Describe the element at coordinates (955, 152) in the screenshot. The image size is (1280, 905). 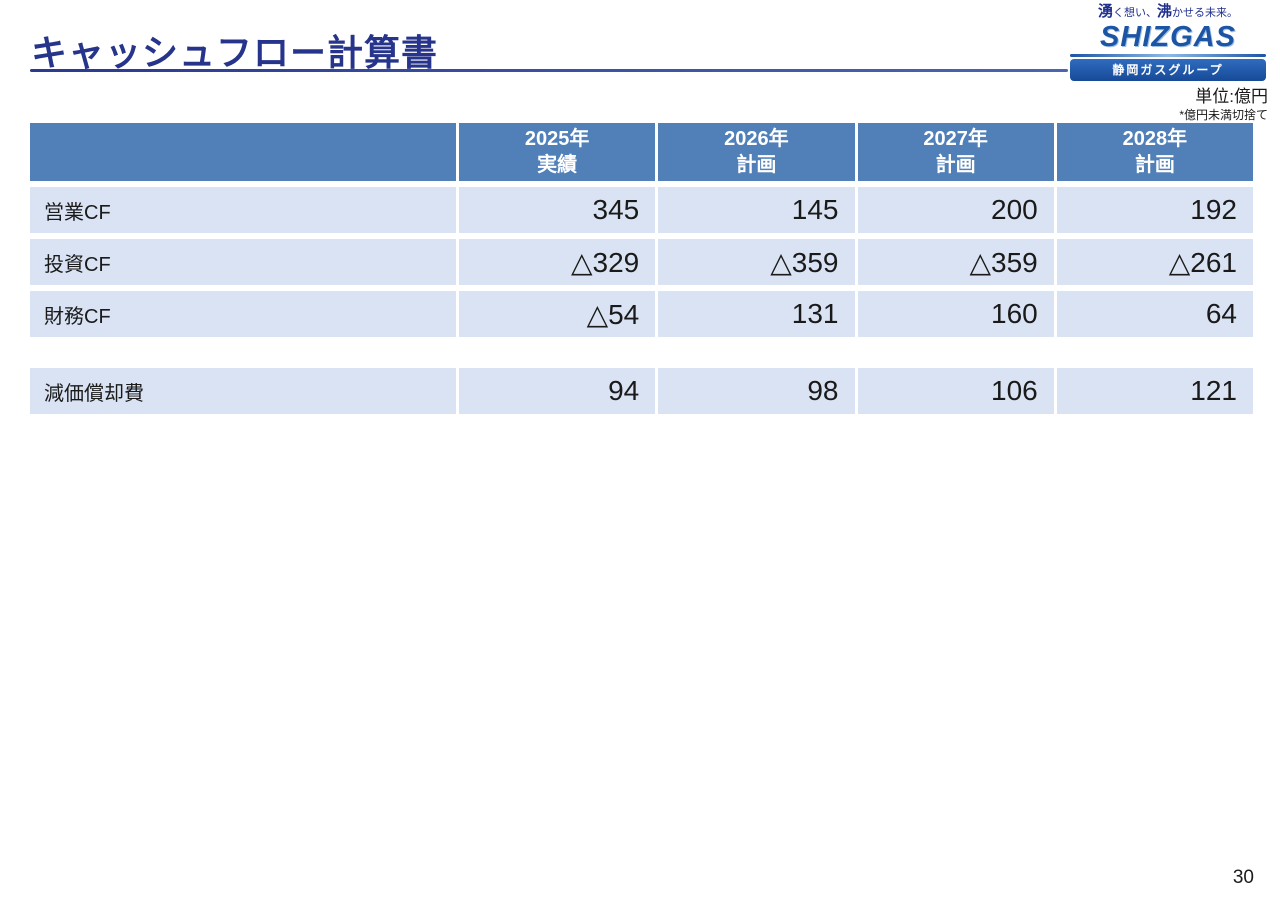
I see `table-header-2027: 2027年 計画` at that location.